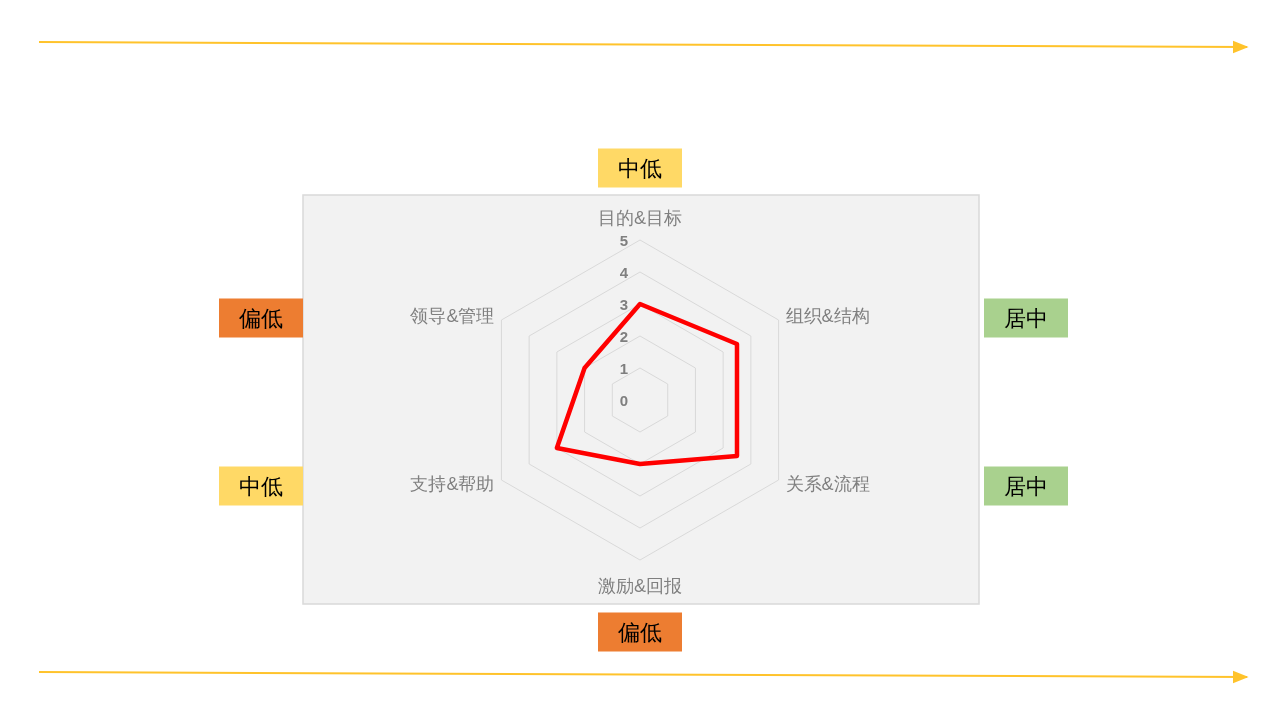 The height and width of the screenshot is (720, 1280). Describe the element at coordinates (623, 400) in the screenshot. I see `y-tick-label: 0` at that location.